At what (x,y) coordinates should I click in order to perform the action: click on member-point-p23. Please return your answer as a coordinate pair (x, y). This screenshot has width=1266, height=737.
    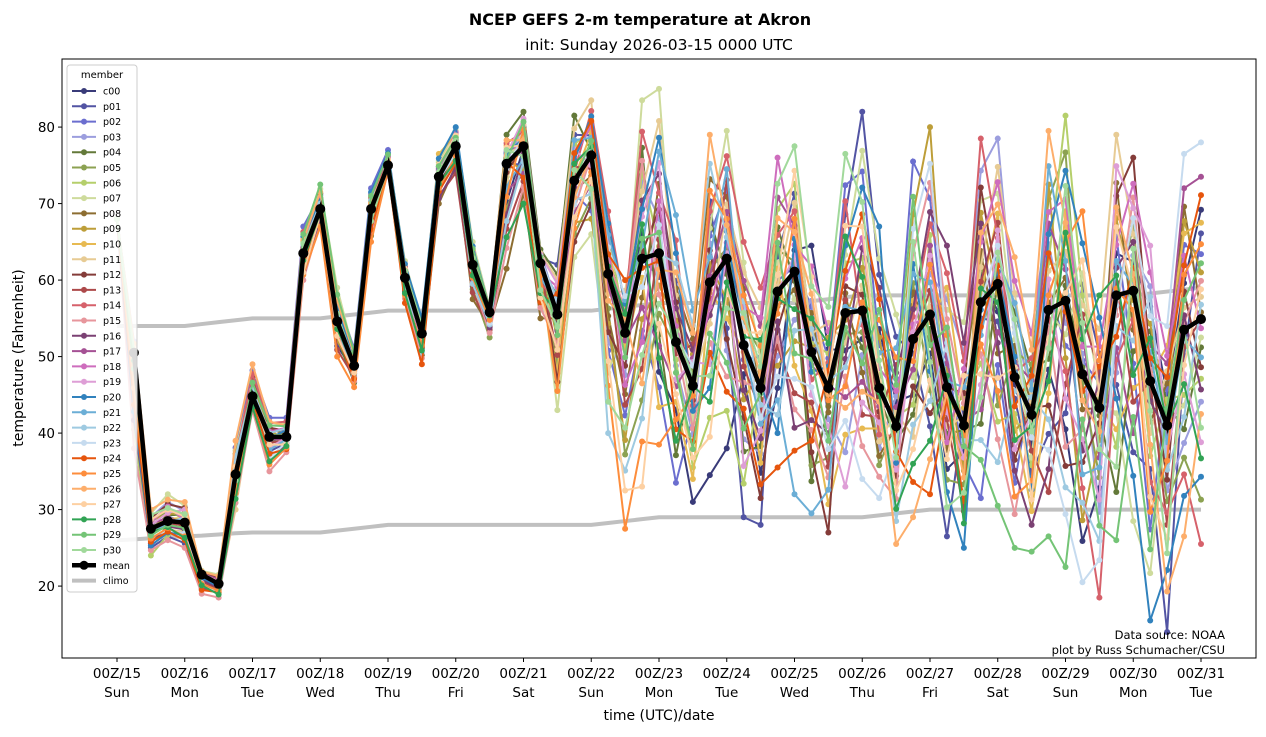
    Looking at the image, I should click on (930, 163).